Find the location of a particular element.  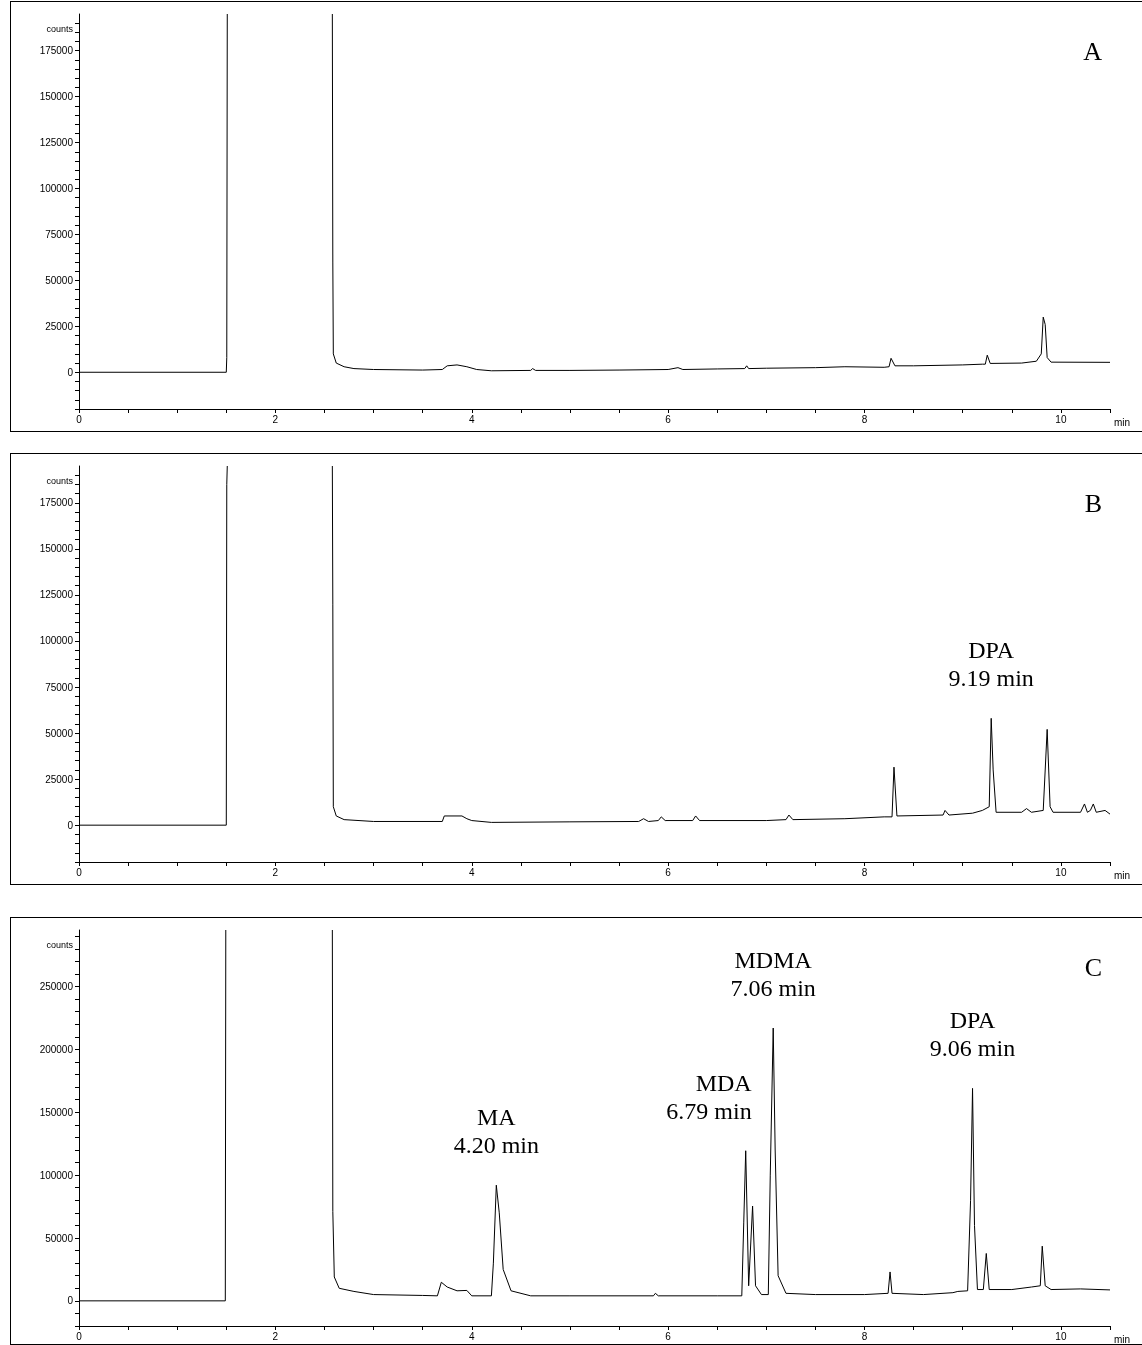

annotation: MDA 6.79 min is located at coordinates (709, 1096).